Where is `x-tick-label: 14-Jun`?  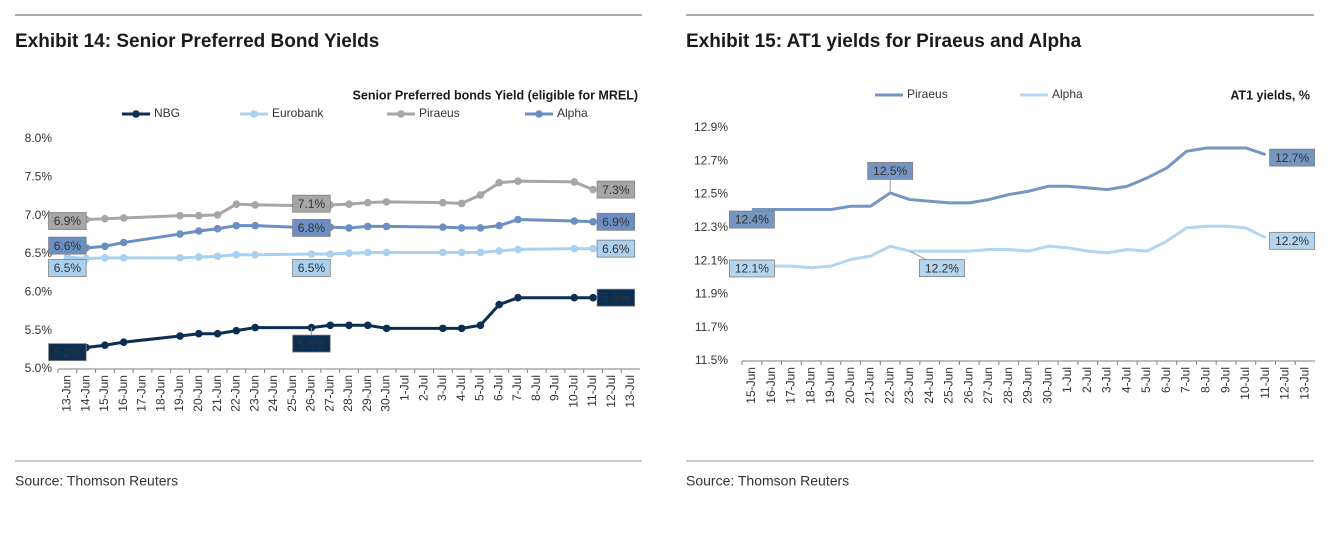
x-tick-label: 14-Jun is located at coordinates (85, 393).